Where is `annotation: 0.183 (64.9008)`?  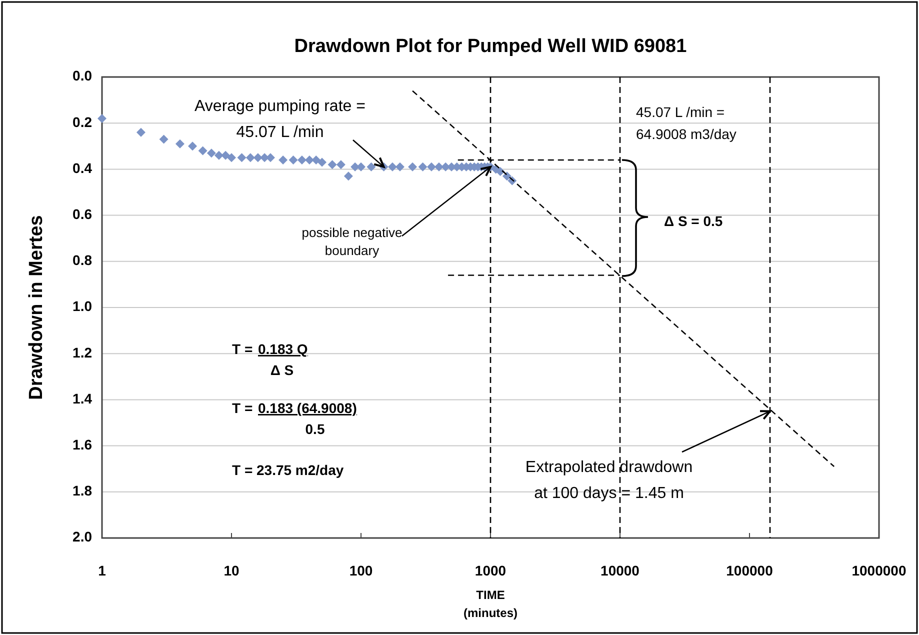
annotation: 0.183 (64.9008) is located at coordinates (307, 408).